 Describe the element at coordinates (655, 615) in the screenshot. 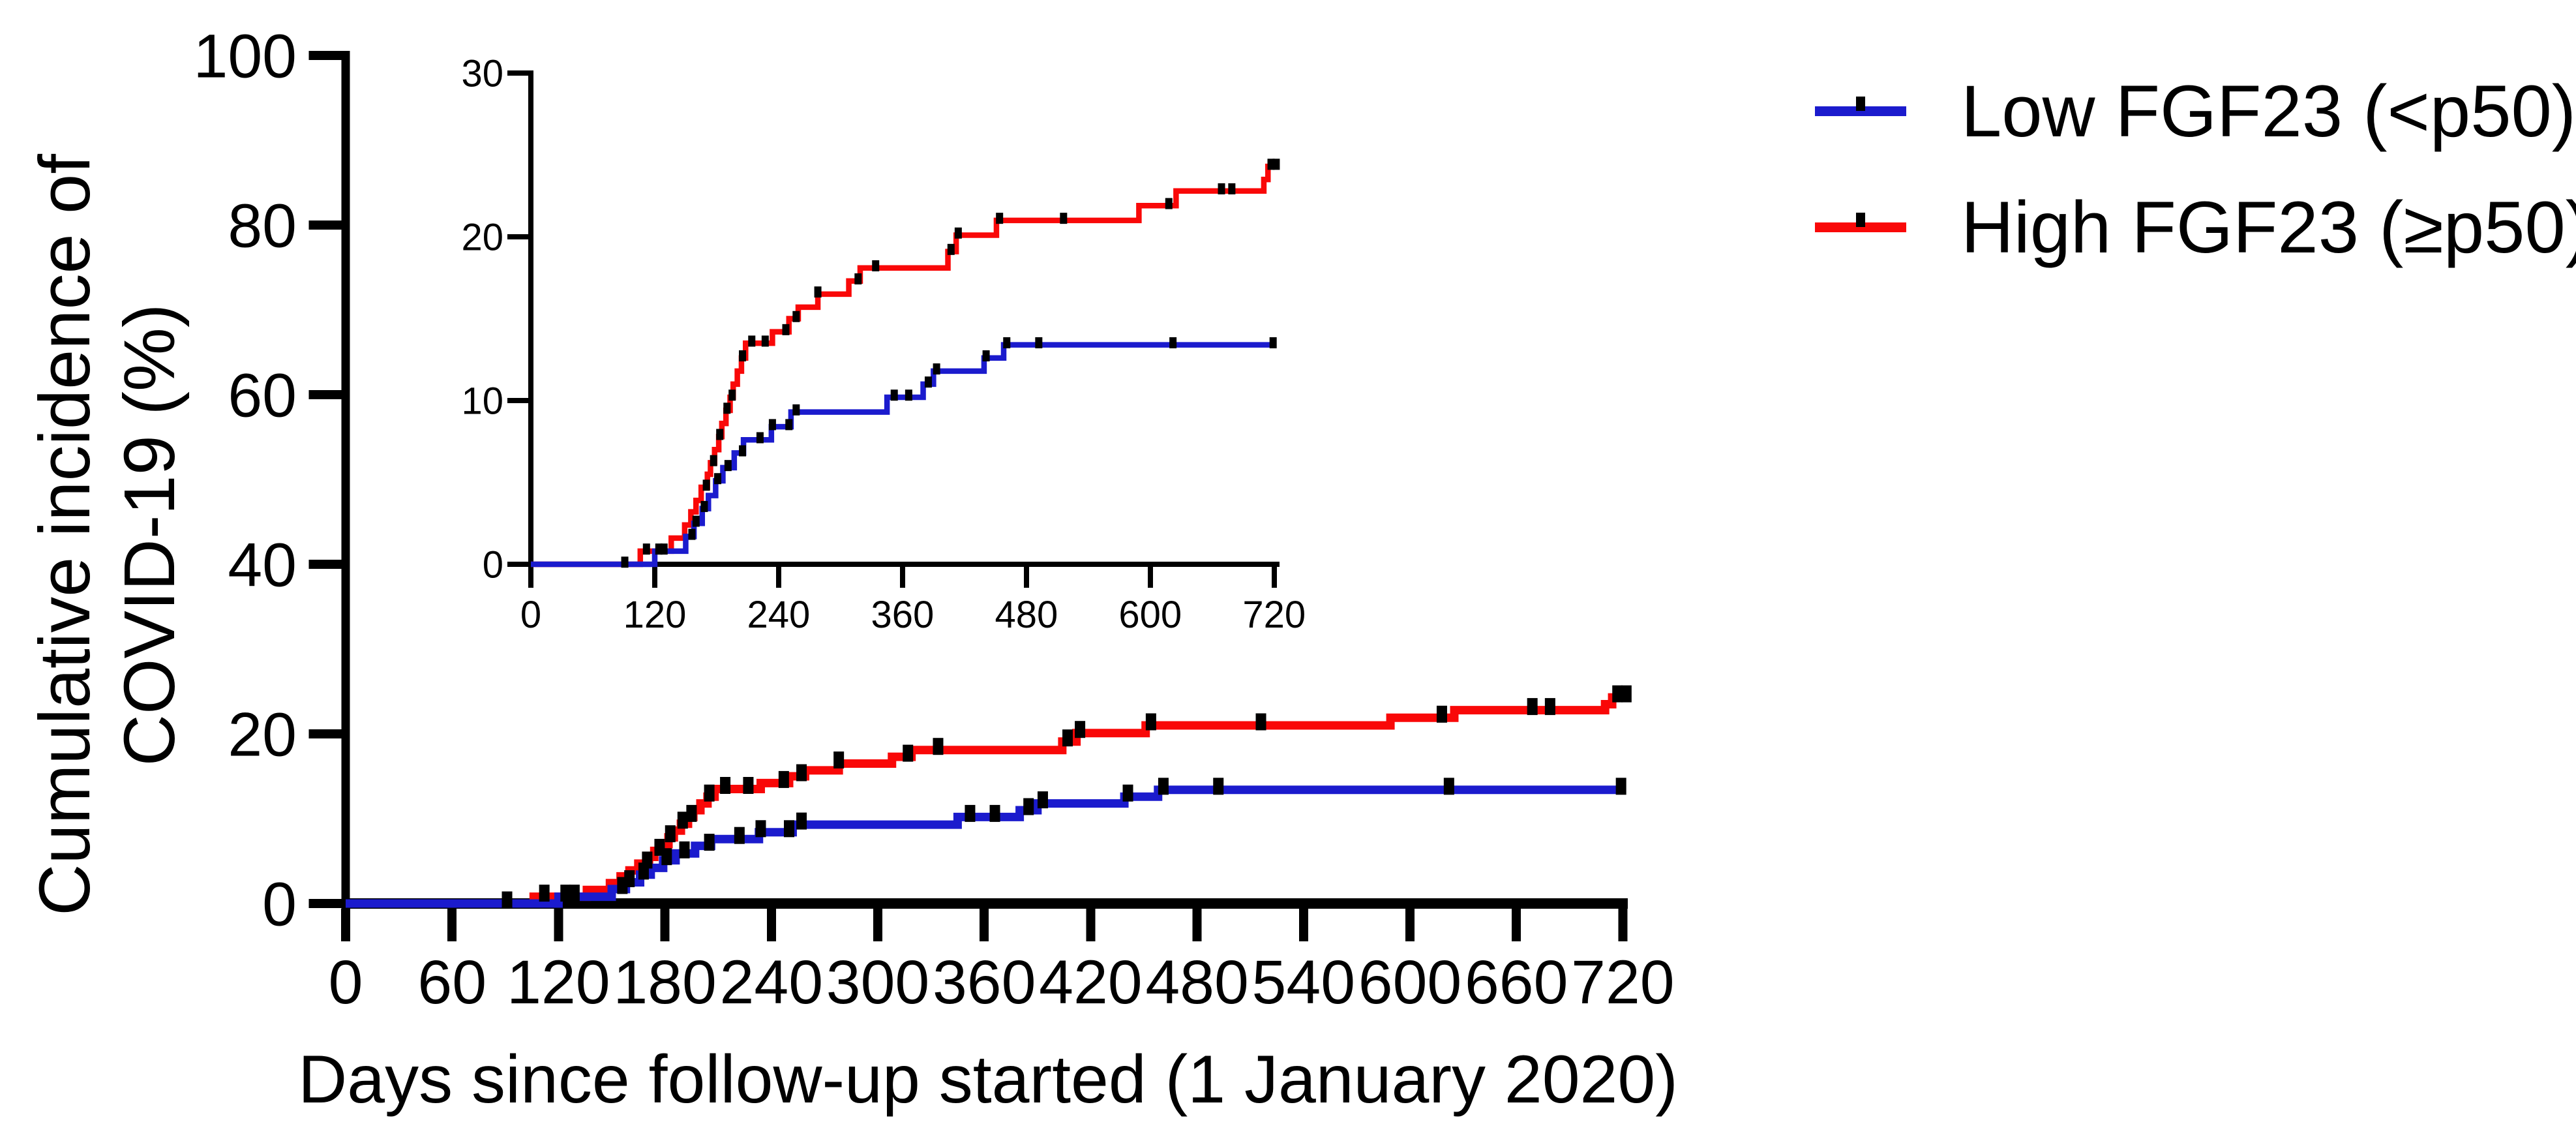

I see `inset-x-tick-label: 120` at that location.